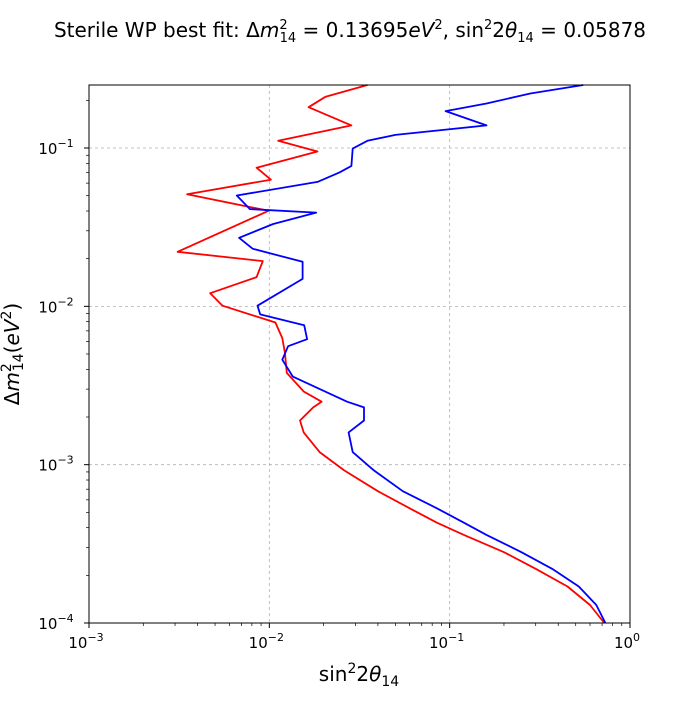 This screenshot has width=700, height=705. Describe the element at coordinates (359, 675) in the screenshot. I see `x-axis-label: sin22θ14` at that location.